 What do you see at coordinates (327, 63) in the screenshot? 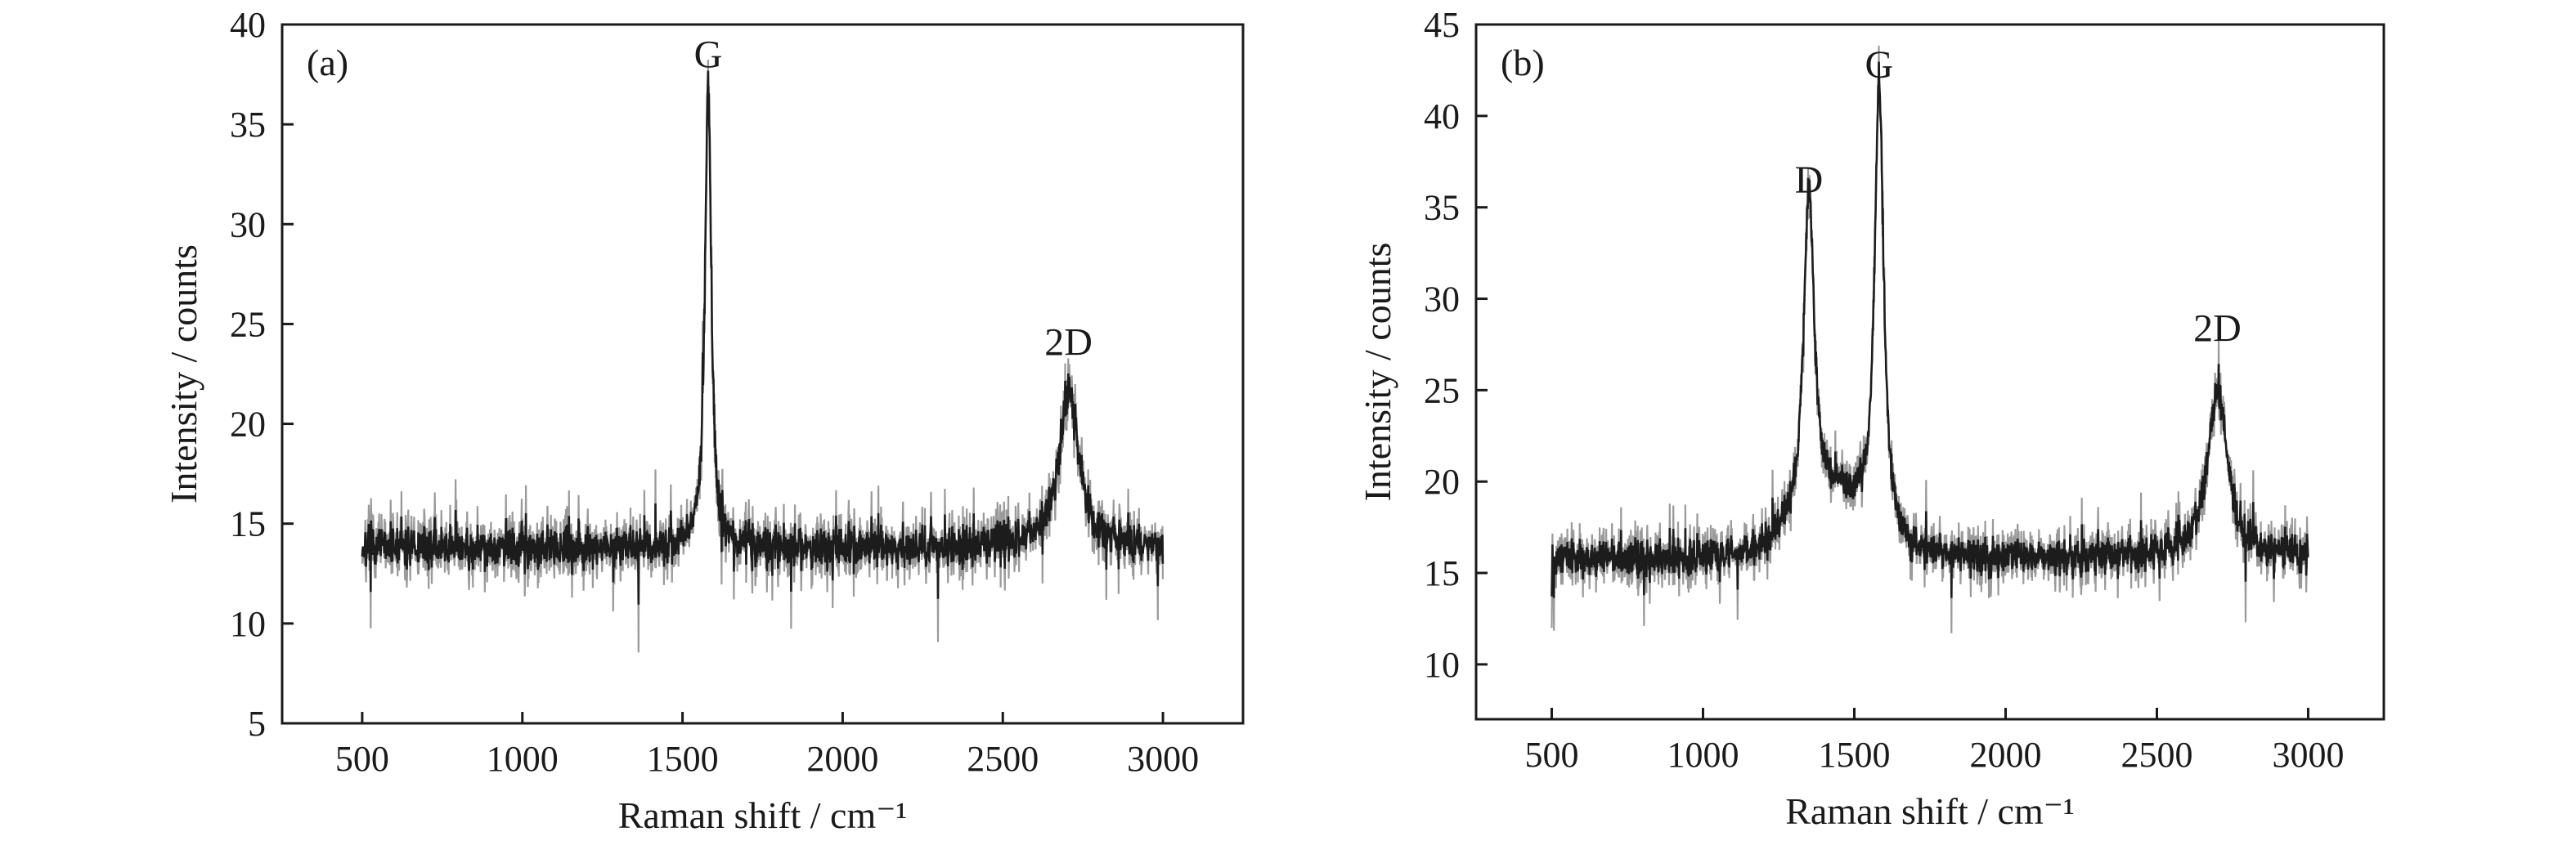
I see `panel-label-a: (a)` at bounding box center [327, 63].